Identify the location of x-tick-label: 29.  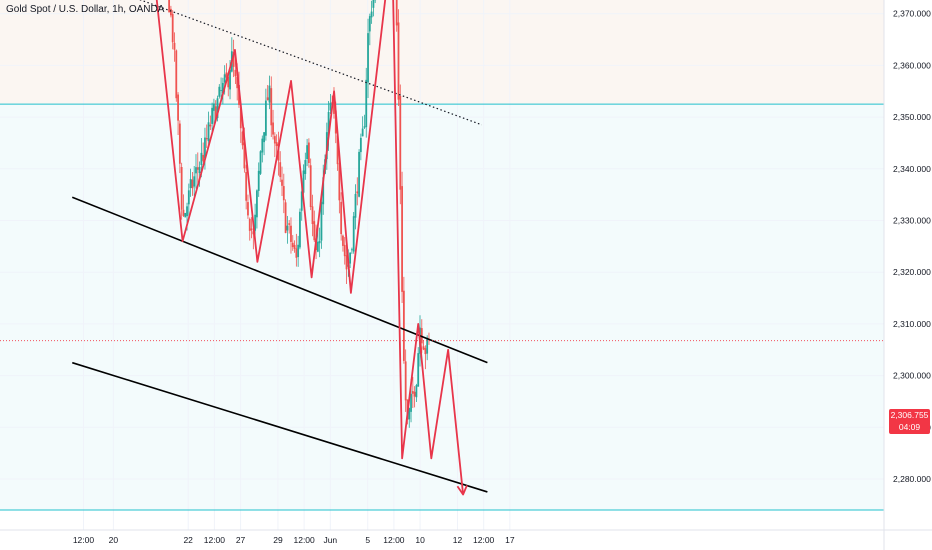
(278, 540).